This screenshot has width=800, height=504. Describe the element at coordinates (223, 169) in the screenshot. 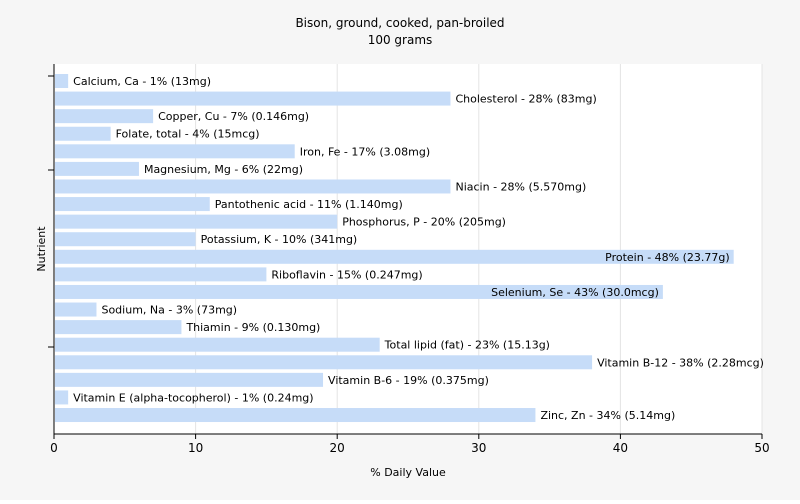

I see `bar-label: Magnesium, Mg - 6% (22mg)` at that location.